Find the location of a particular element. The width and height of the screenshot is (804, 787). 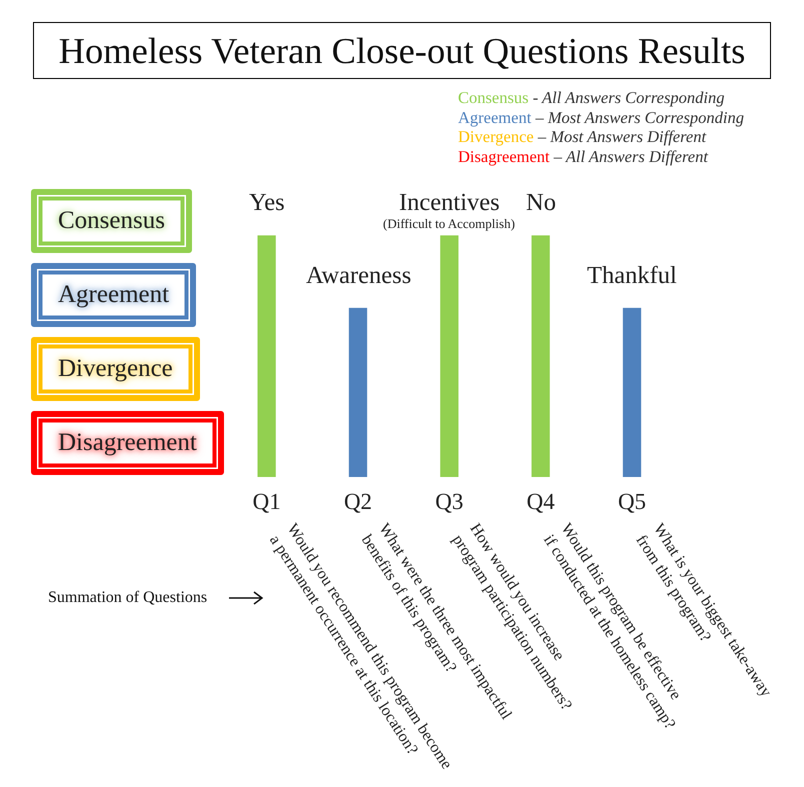

x-tick-label: Q3 is located at coordinates (449, 501).